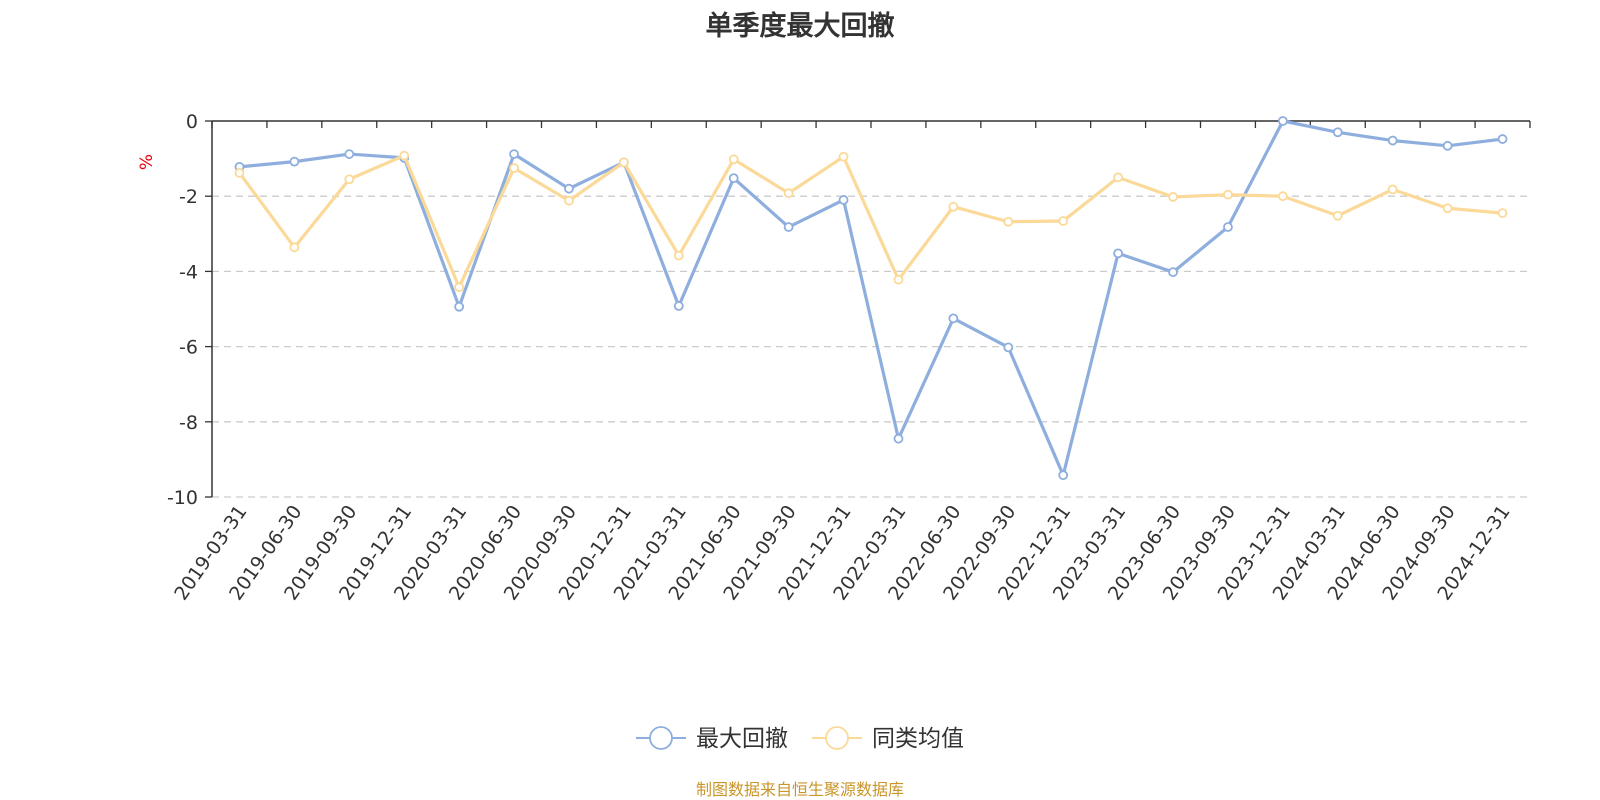 The image size is (1600, 800). What do you see at coordinates (800, 739) in the screenshot?
I see `legend: 最大回撤 同类均值` at bounding box center [800, 739].